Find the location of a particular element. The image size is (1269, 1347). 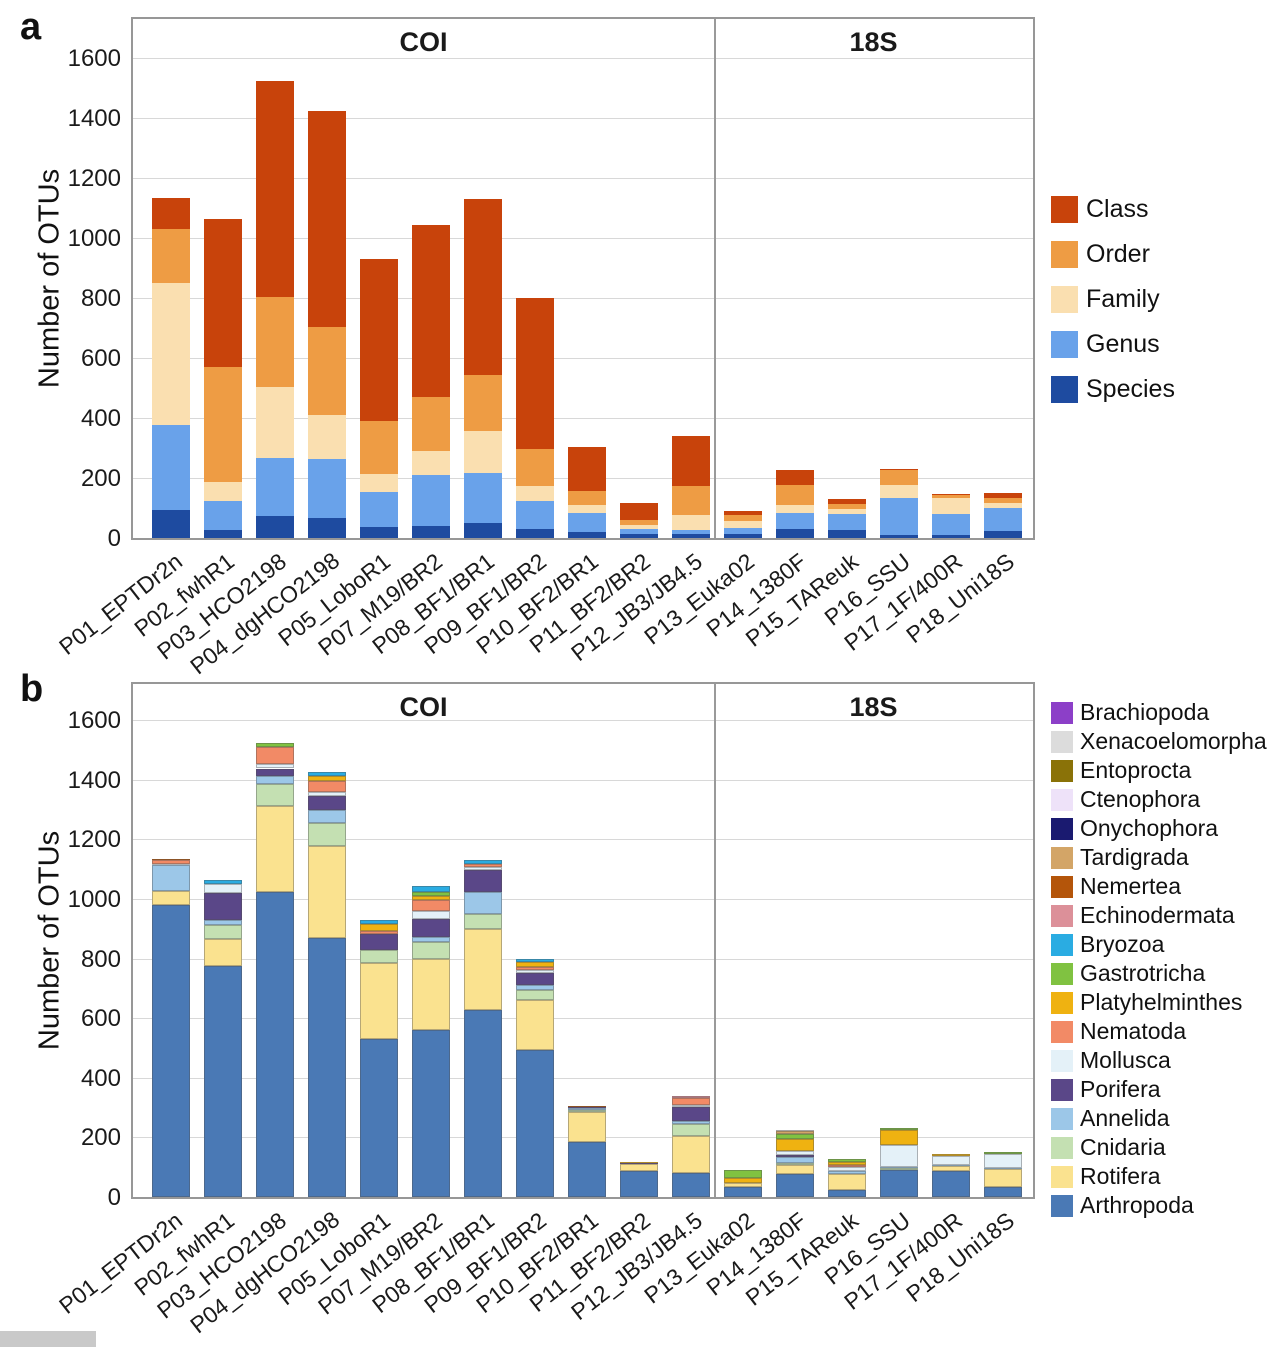

facet-divider is located at coordinates (715, 278).